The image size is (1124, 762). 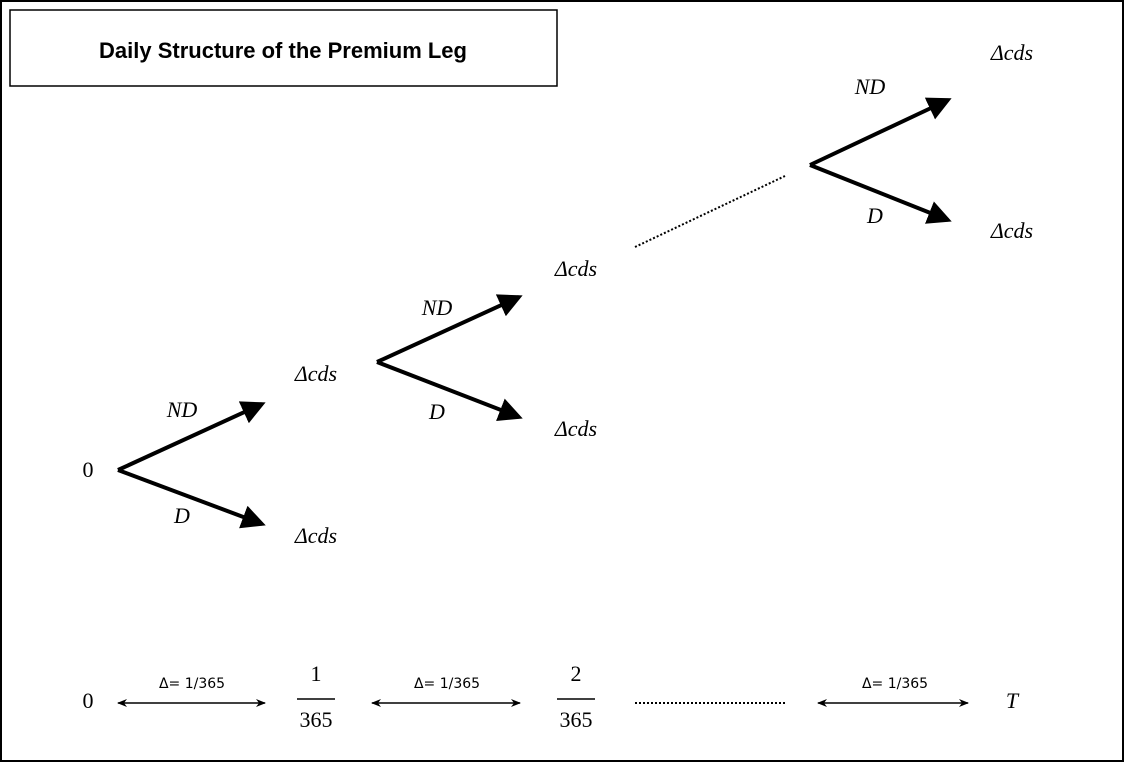 I want to click on time-numerator: 1, so click(x=316, y=673).